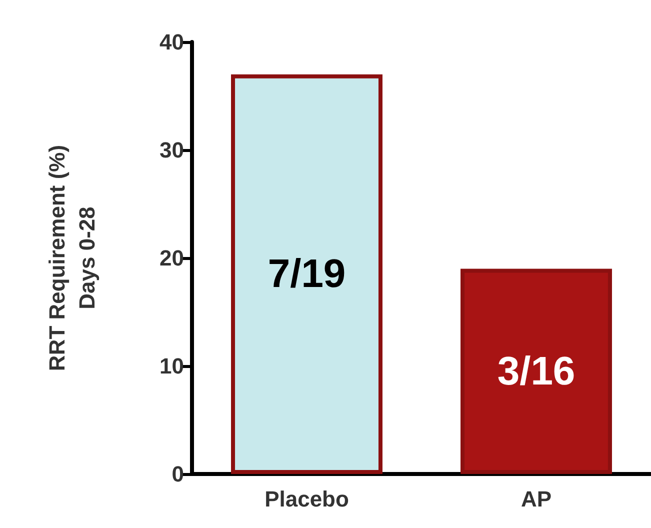  What do you see at coordinates (536, 371) in the screenshot?
I see `annotation: 3/16` at bounding box center [536, 371].